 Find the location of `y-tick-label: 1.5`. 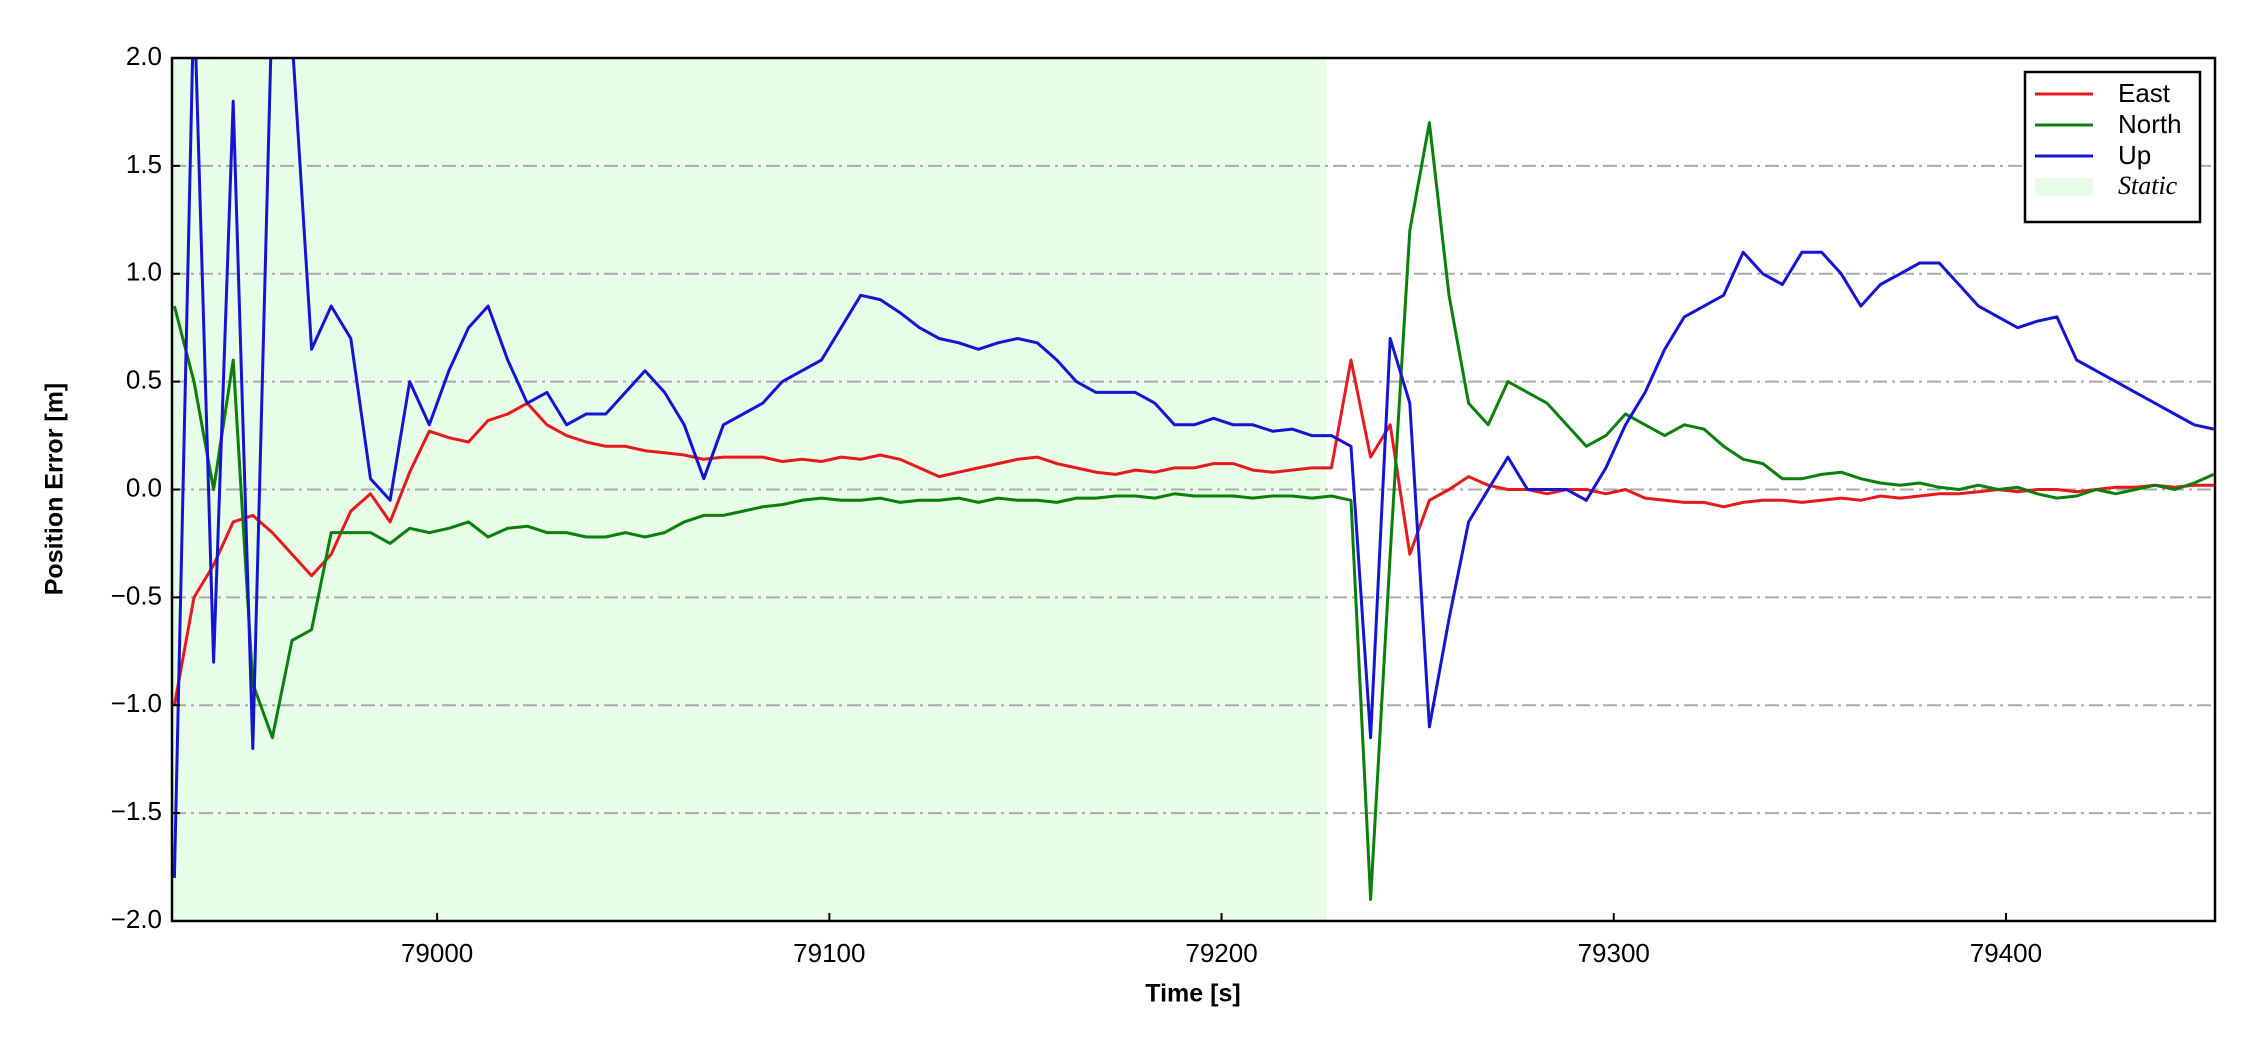

y-tick-label: 1.5 is located at coordinates (144, 164).